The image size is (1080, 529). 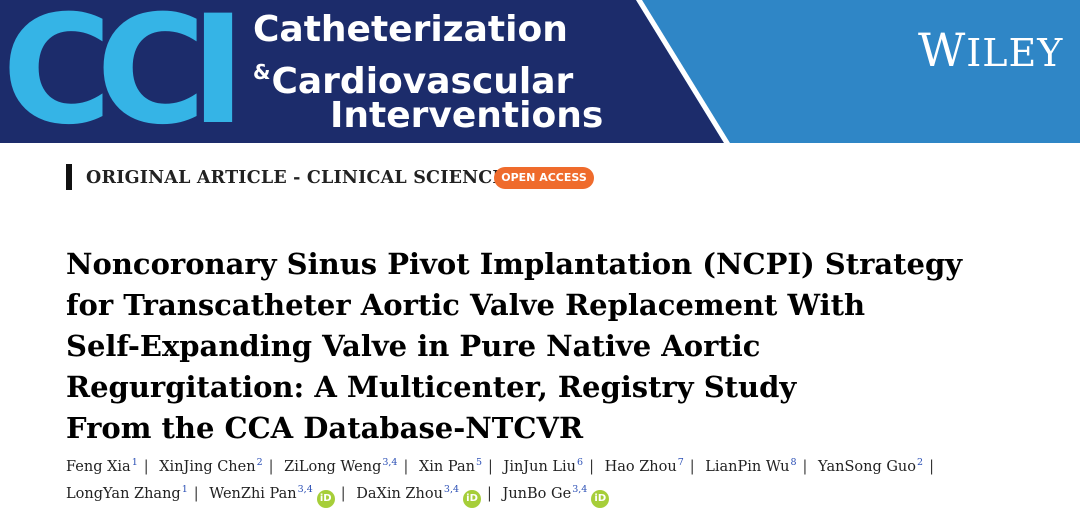 I want to click on author-name: WenZhi Pan, so click(x=253, y=494).